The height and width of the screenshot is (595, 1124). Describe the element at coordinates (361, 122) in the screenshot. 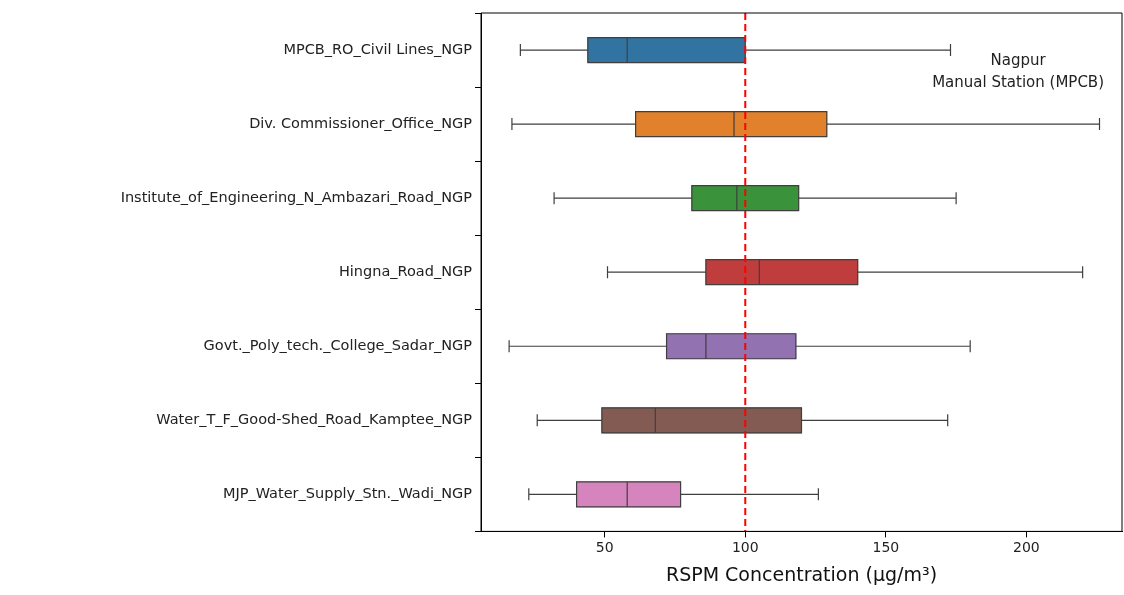

I see `y-tick-label: Div. Commissioner_Office_NGP` at that location.